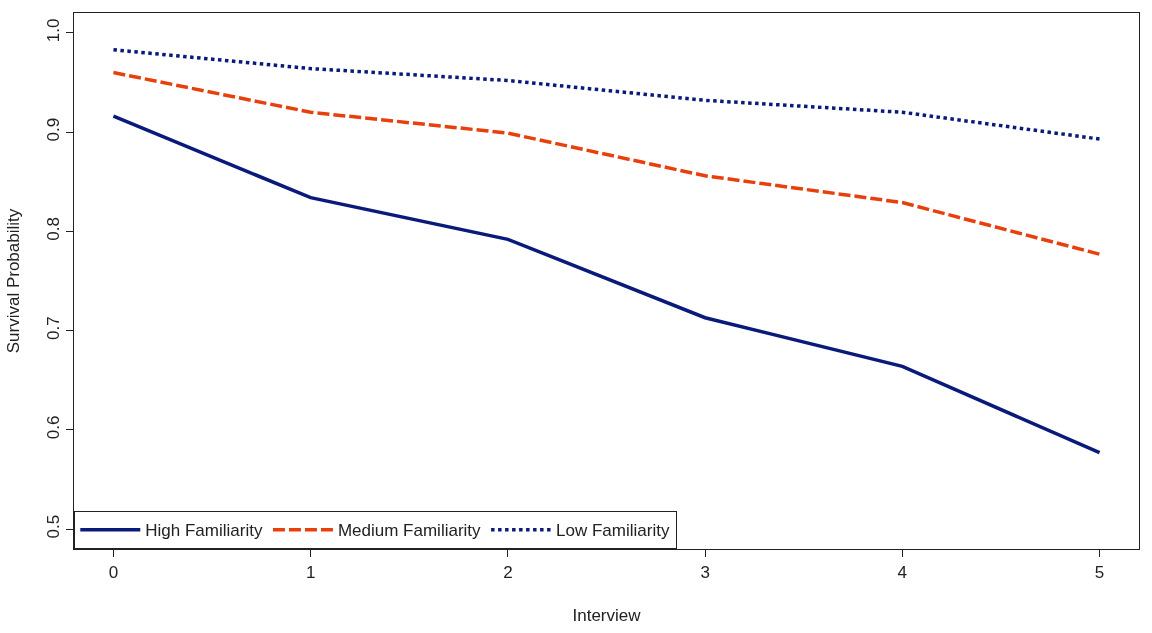  Describe the element at coordinates (705, 572) in the screenshot. I see `x-tick-label: 3` at that location.